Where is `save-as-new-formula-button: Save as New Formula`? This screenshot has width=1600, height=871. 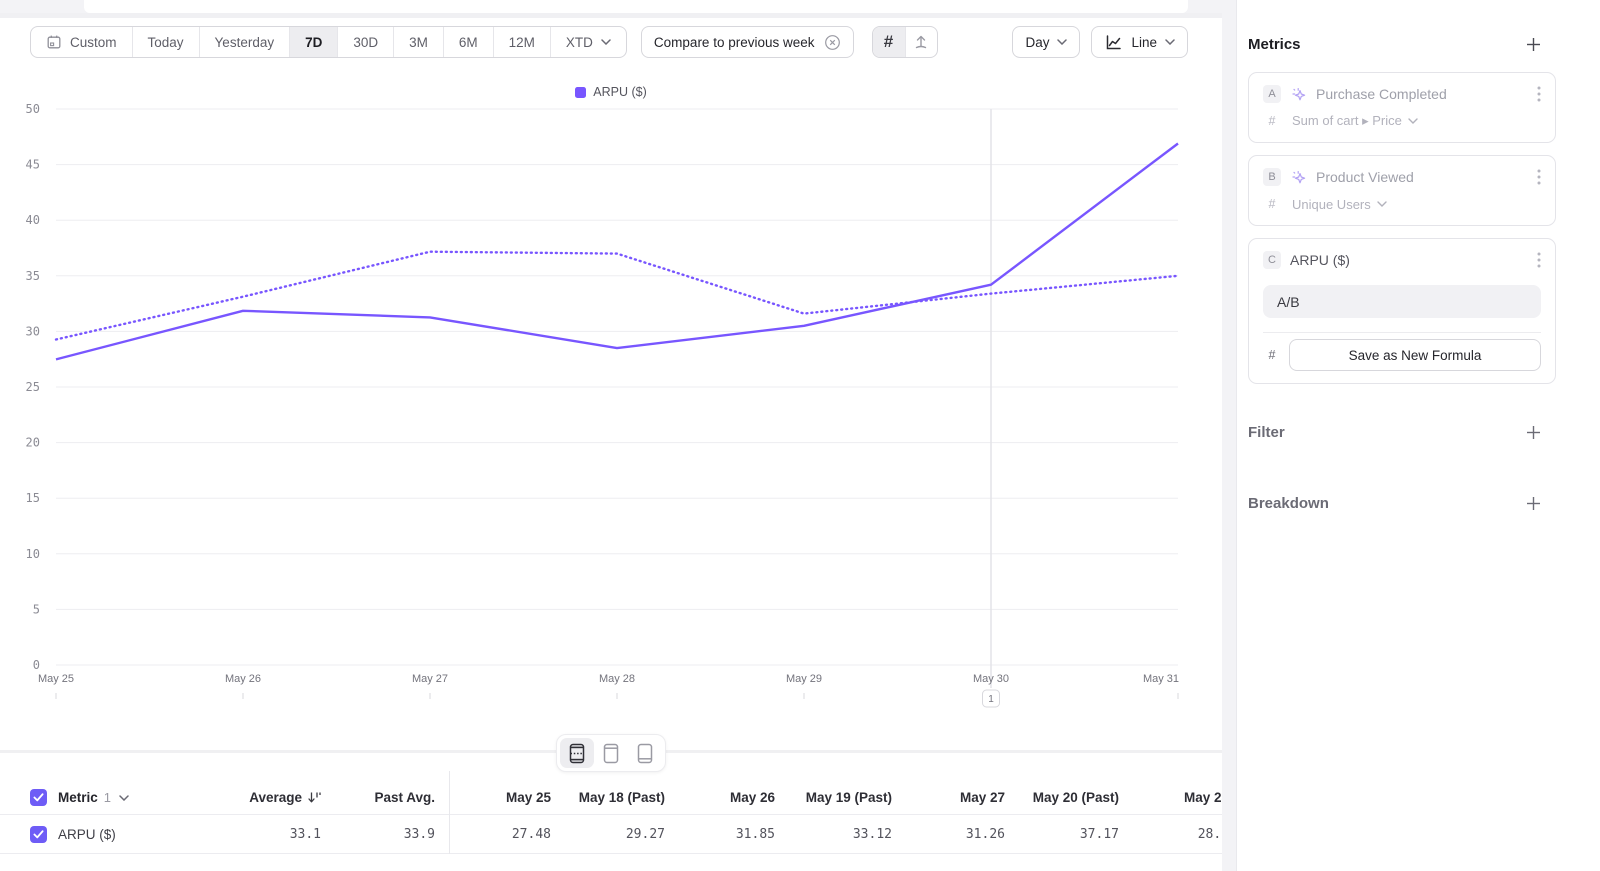 save-as-new-formula-button: Save as New Formula is located at coordinates (1415, 355).